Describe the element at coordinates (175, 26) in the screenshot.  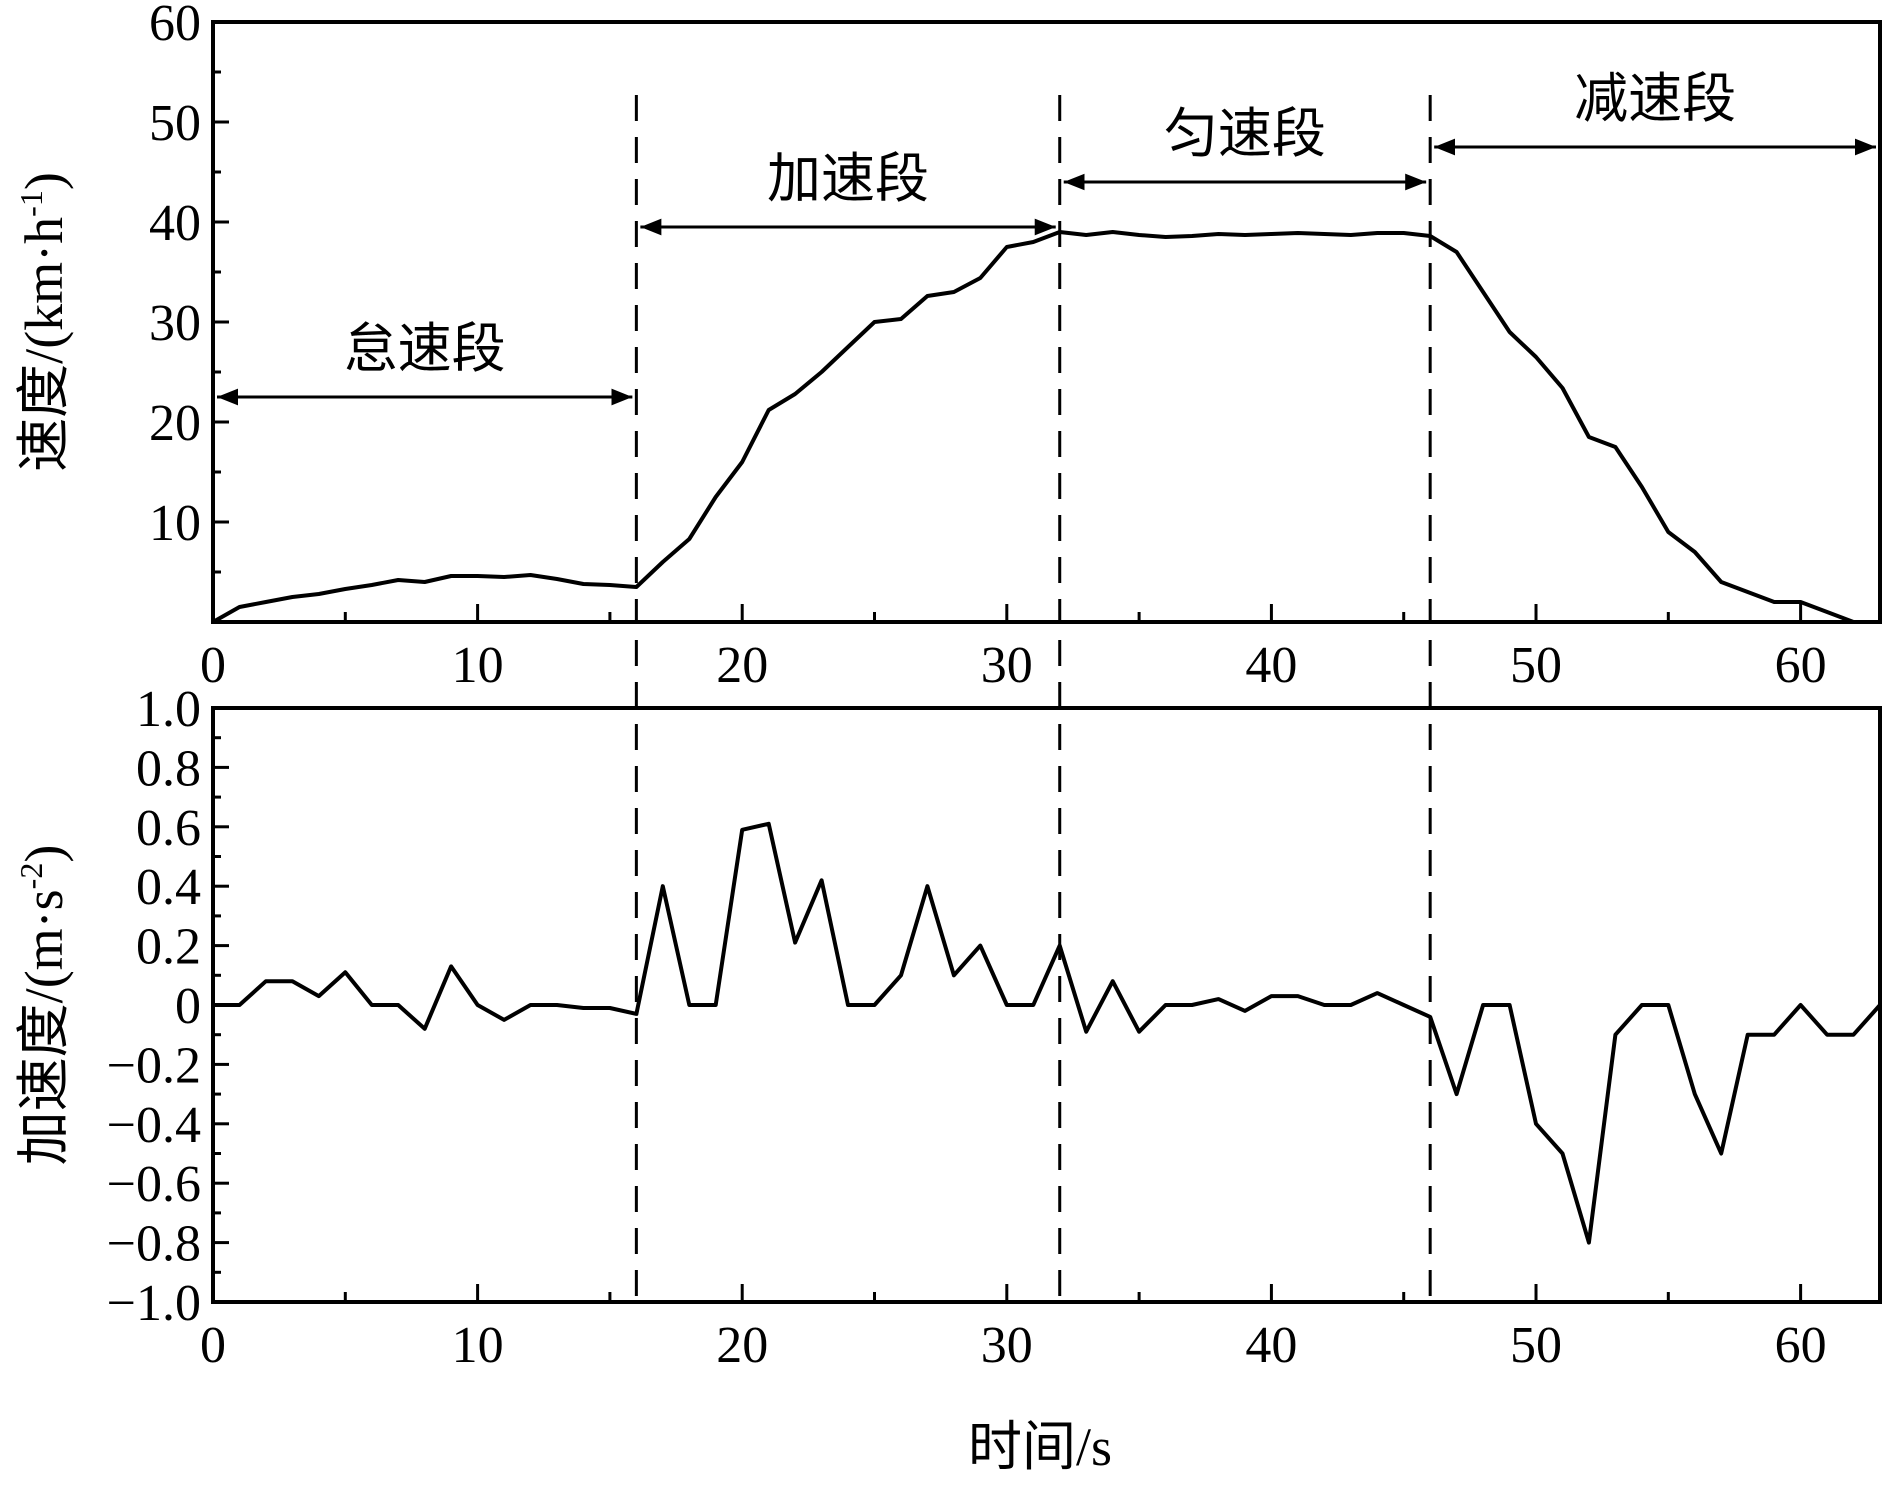
I see `y-tick-label: 60` at that location.